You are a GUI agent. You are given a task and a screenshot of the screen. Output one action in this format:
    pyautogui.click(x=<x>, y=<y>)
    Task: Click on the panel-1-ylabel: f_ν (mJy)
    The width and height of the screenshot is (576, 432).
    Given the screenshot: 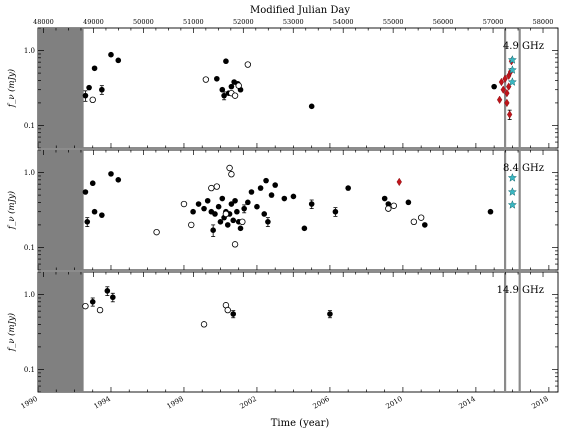 What is the action you would take?
    pyautogui.click(x=11, y=88)
    